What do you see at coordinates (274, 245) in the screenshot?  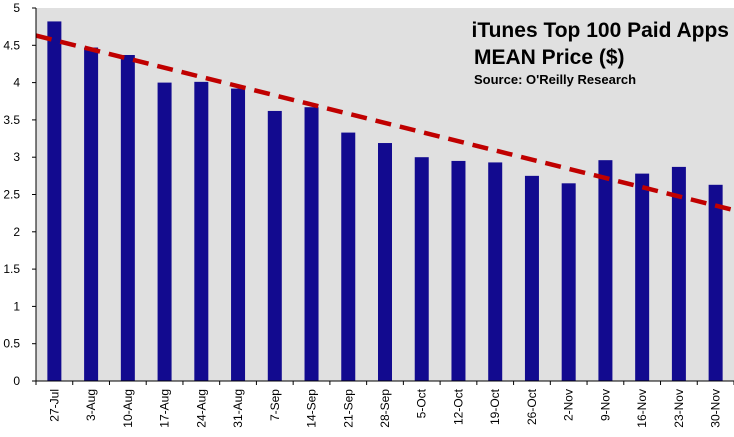 I see `bar-7-Sep` at bounding box center [274, 245].